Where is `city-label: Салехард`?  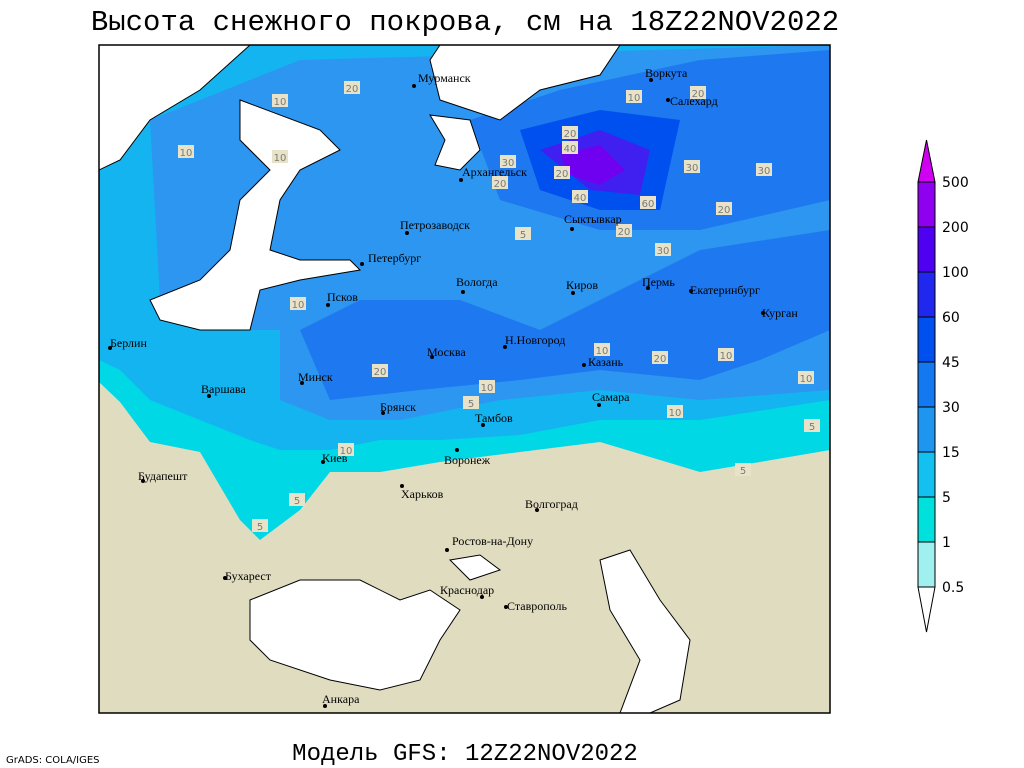 city-label: Салехард is located at coordinates (694, 101).